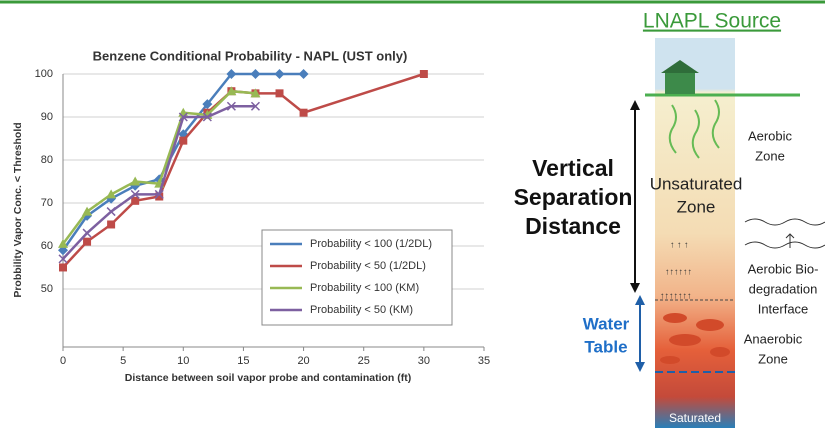 The width and height of the screenshot is (825, 428). What do you see at coordinates (694, 129) in the screenshot?
I see `arrows-down` at bounding box center [694, 129].